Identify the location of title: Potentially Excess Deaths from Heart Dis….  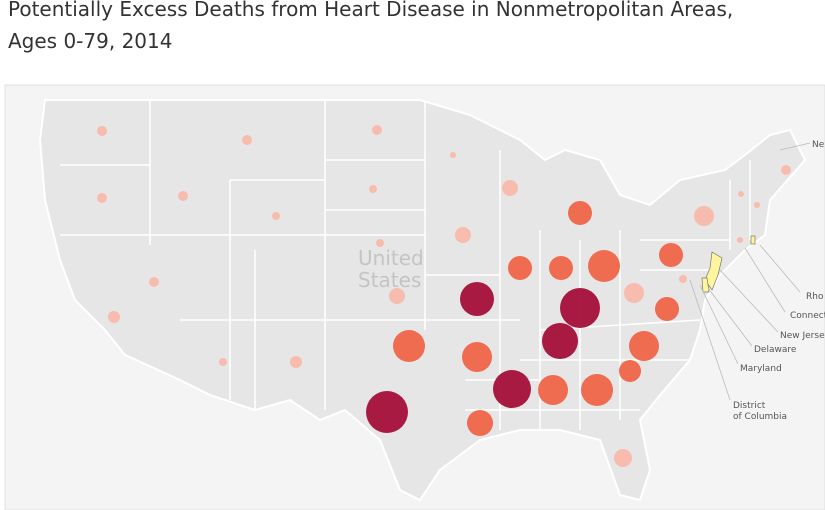
(370, 10).